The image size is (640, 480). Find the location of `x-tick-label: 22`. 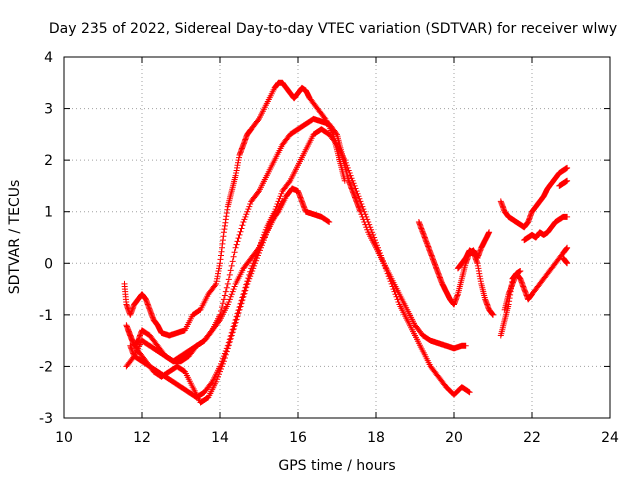

x-tick-label: 22 is located at coordinates (532, 438).